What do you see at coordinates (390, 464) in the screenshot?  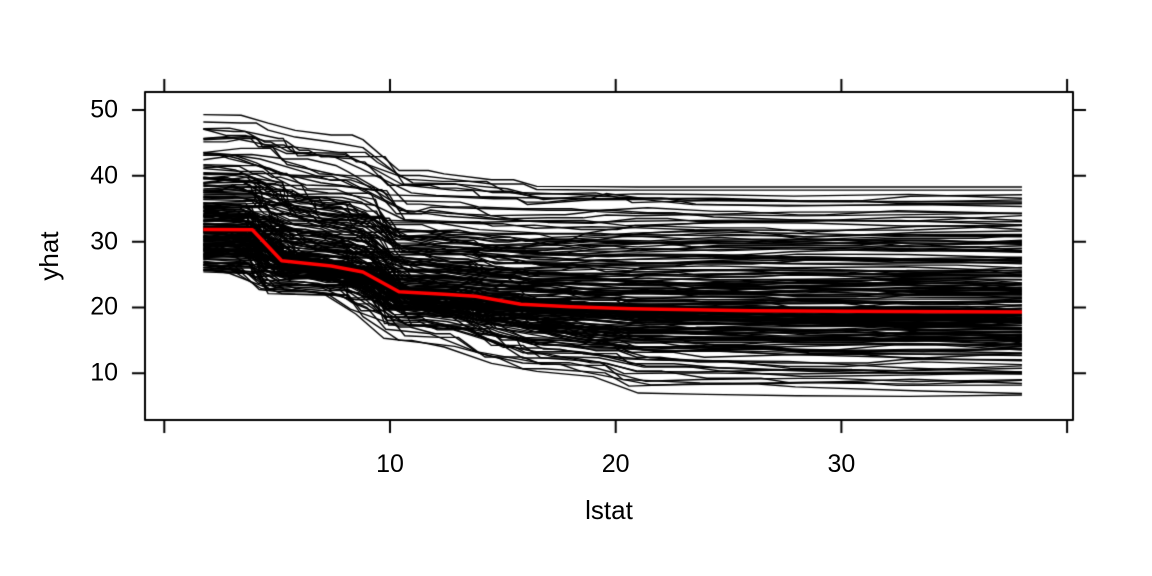 I see `x-tick-label: 10` at bounding box center [390, 464].